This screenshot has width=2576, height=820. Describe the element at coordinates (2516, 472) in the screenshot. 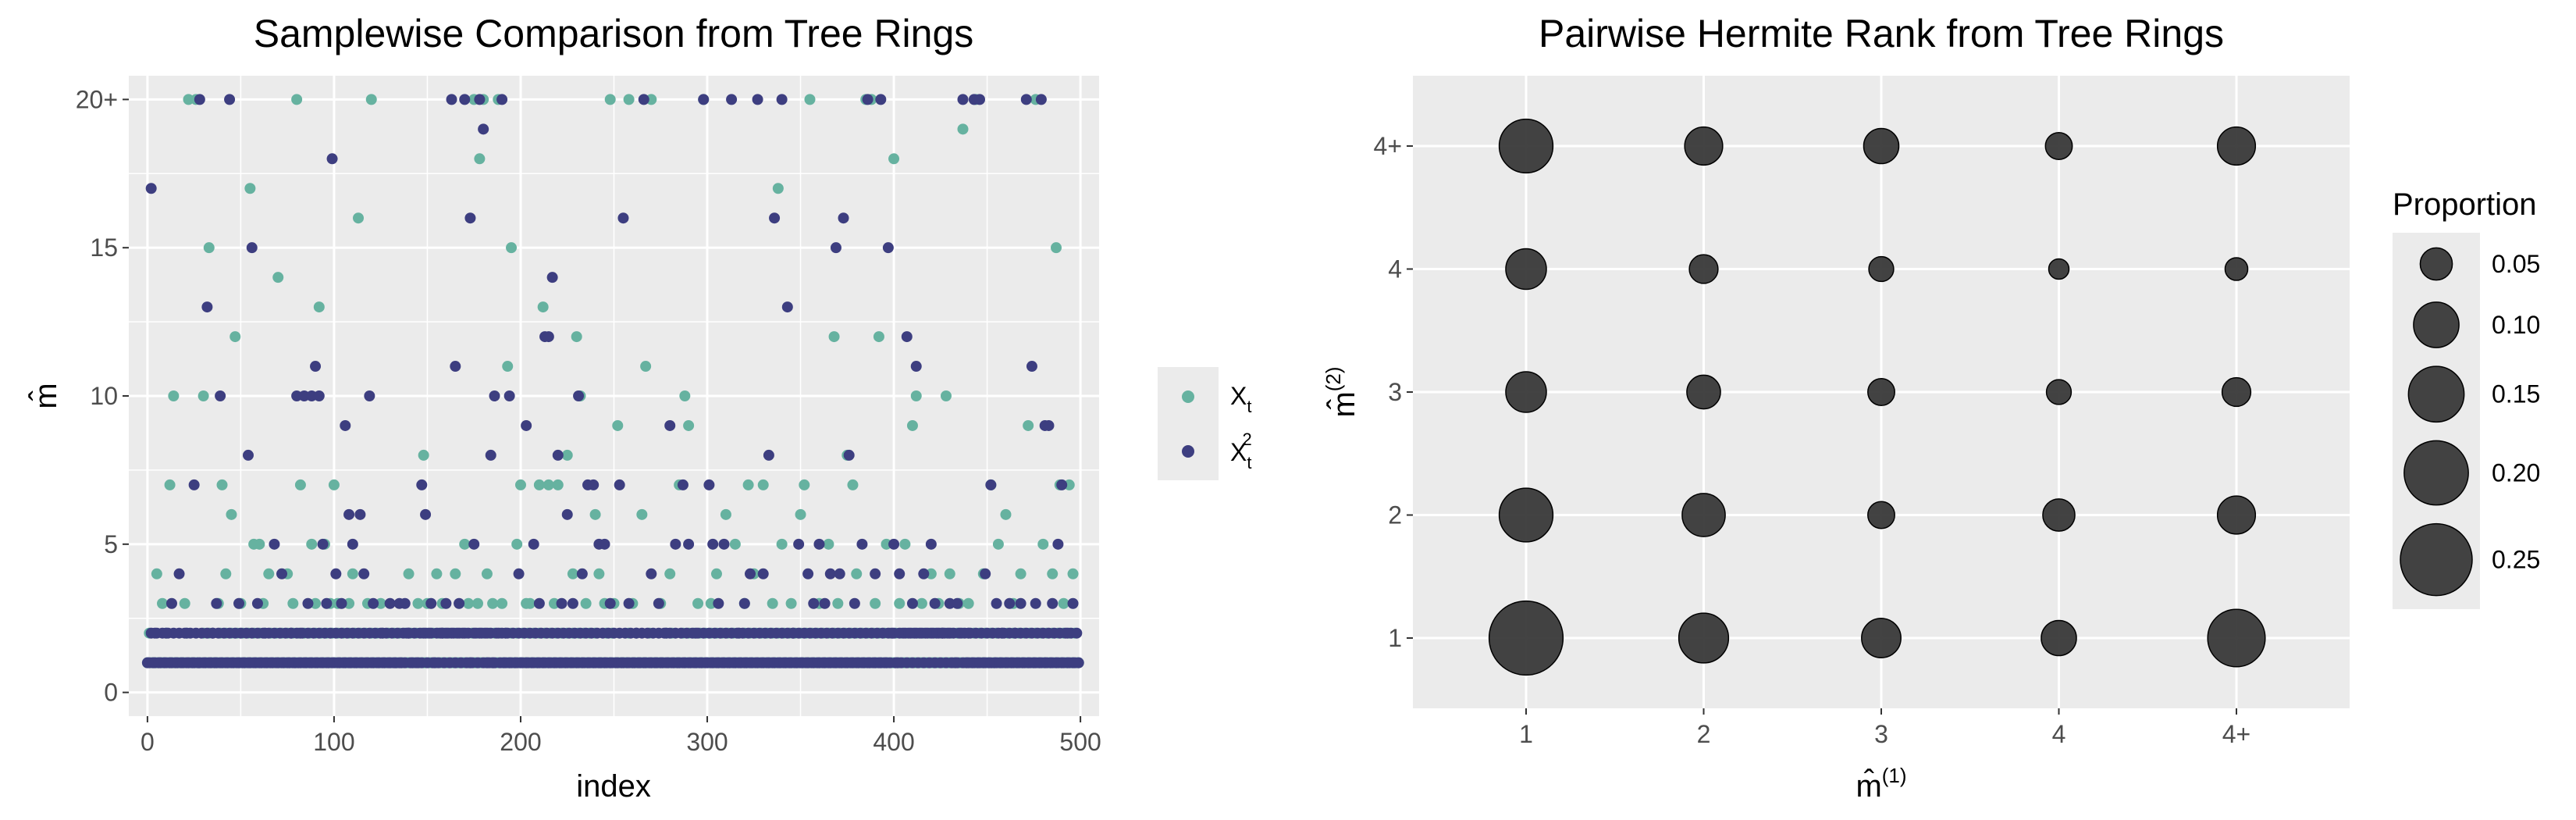

I see `size-legend-label: 0.20` at that location.